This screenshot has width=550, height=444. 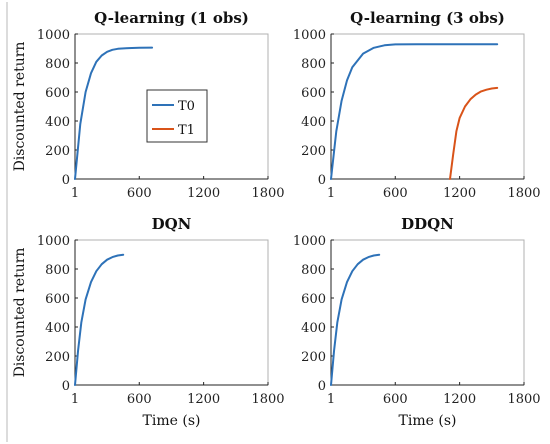 What do you see at coordinates (171, 18) in the screenshot?
I see `chart-title: Q-learning (1 obs)` at bounding box center [171, 18].